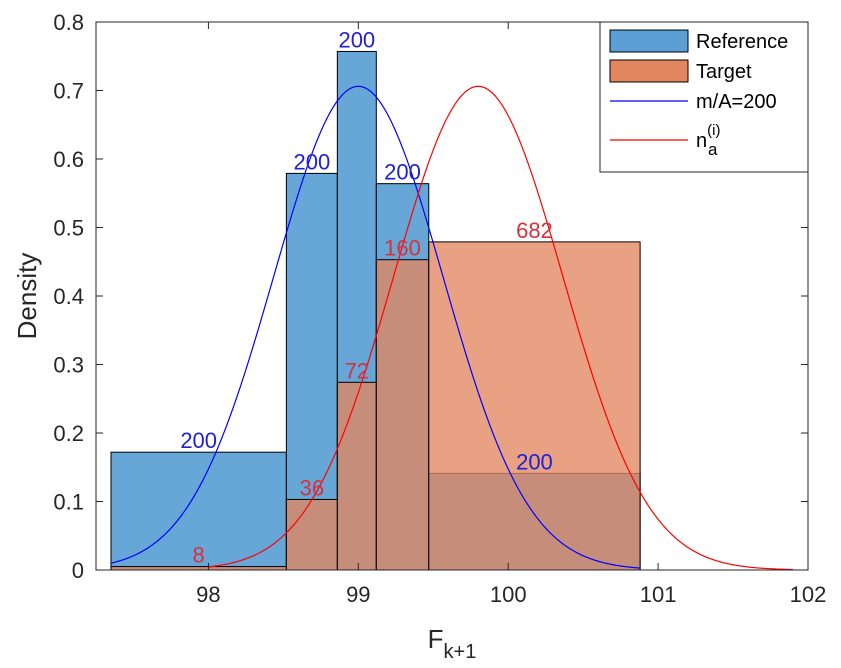  I want to click on target-count-label: 72, so click(357, 370).